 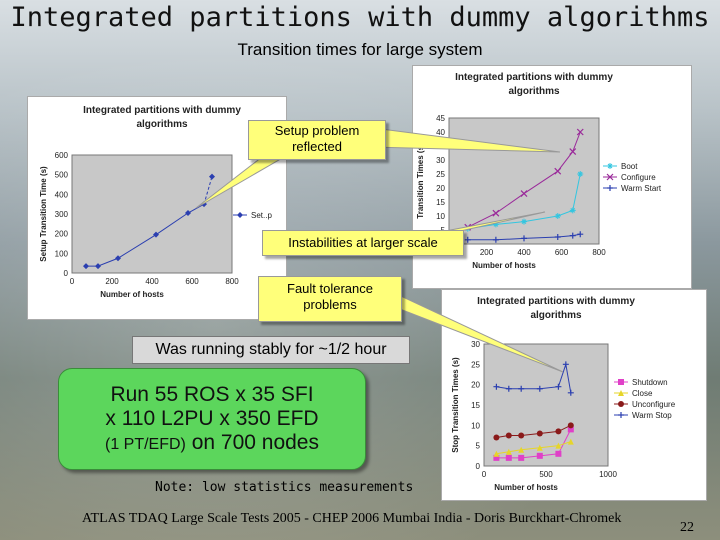 What do you see at coordinates (642, 393) in the screenshot?
I see `legend-label: Close` at bounding box center [642, 393].